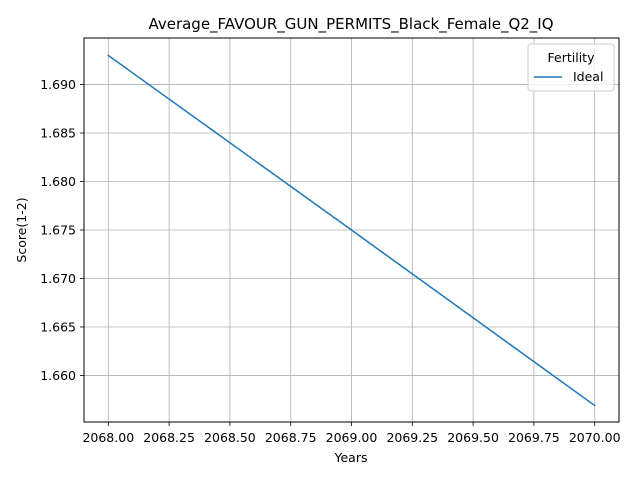 The image size is (640, 480). Describe the element at coordinates (595, 437) in the screenshot. I see `x-tick-label: 2070.00` at that location.